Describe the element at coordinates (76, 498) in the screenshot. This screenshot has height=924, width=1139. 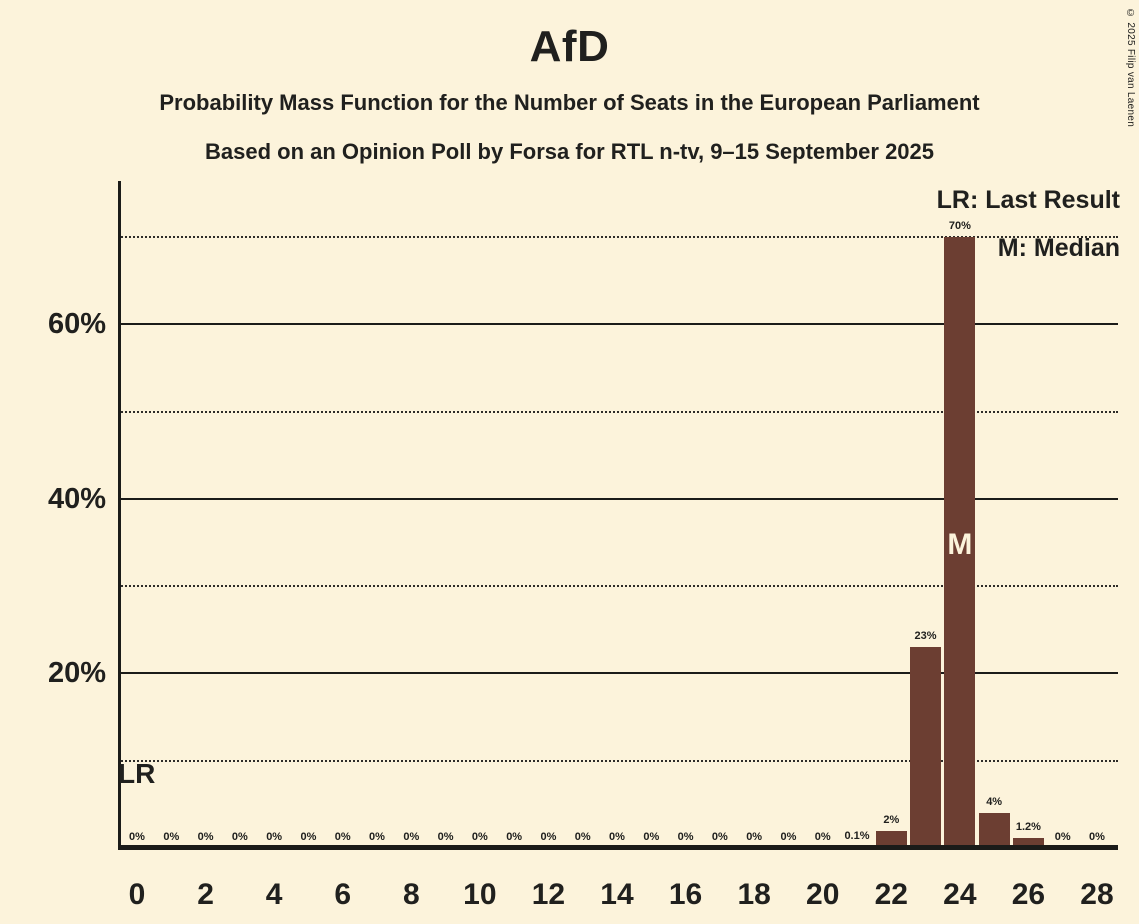
I see `y-axis-label-40: 40%` at that location.